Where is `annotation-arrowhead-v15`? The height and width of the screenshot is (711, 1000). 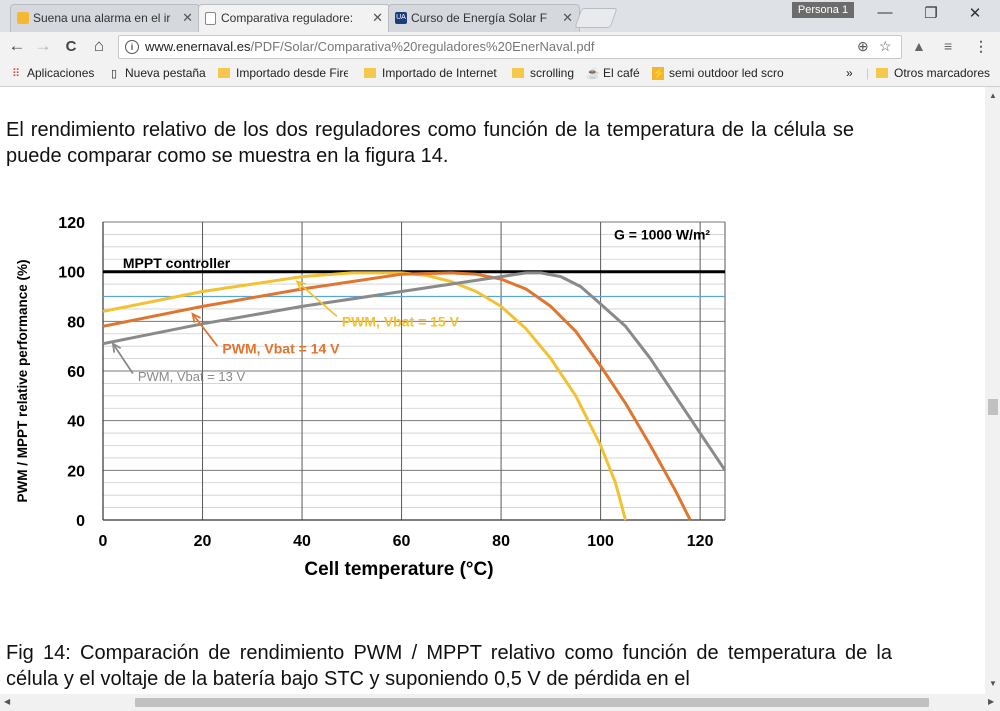
annotation-arrowhead-v15 is located at coordinates (300, 285).